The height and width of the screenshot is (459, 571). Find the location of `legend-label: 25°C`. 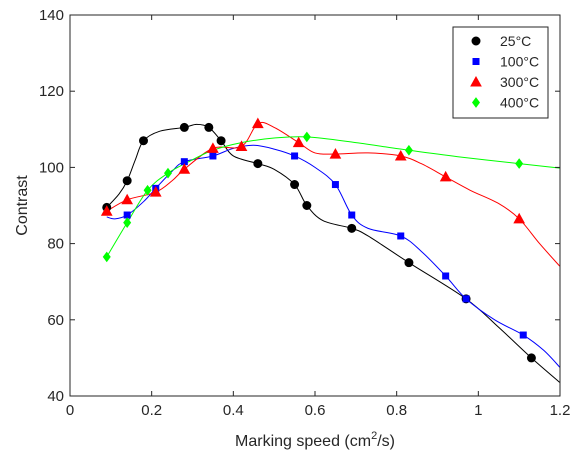

legend-label: 25°C is located at coordinates (515, 41).